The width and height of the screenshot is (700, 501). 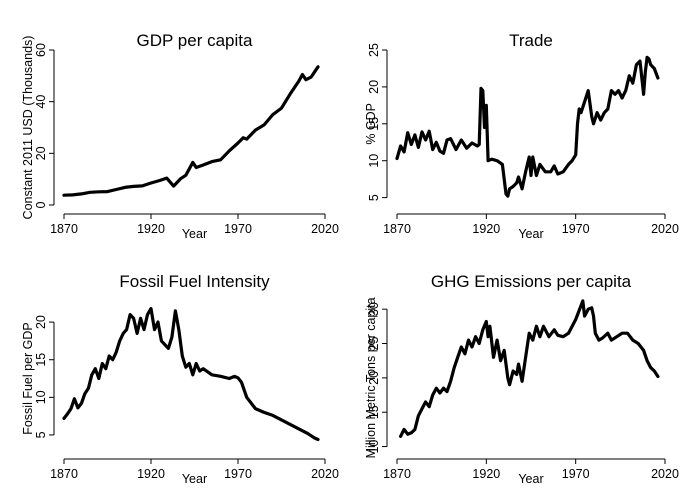 What do you see at coordinates (41, 204) in the screenshot?
I see `gdp-per-capita-y-tick-label: 0` at bounding box center [41, 204].